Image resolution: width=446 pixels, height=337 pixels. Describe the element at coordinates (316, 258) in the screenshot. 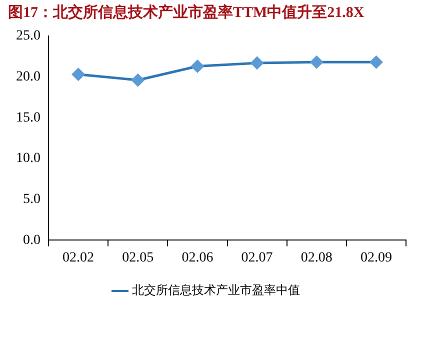

I see `x-tick-label: 02.08` at that location.